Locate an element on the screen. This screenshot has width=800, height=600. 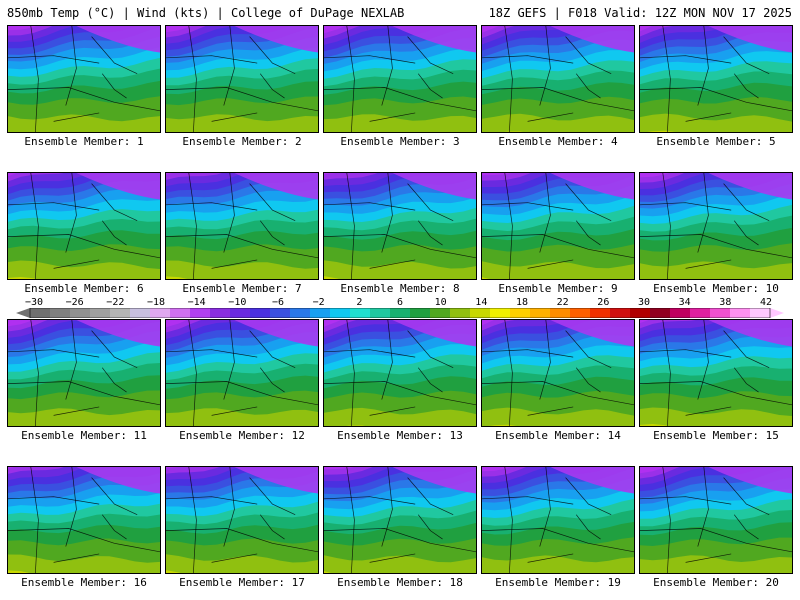
ensemble-member-label: Ensemble Member: 19 is located at coordinates (558, 582).